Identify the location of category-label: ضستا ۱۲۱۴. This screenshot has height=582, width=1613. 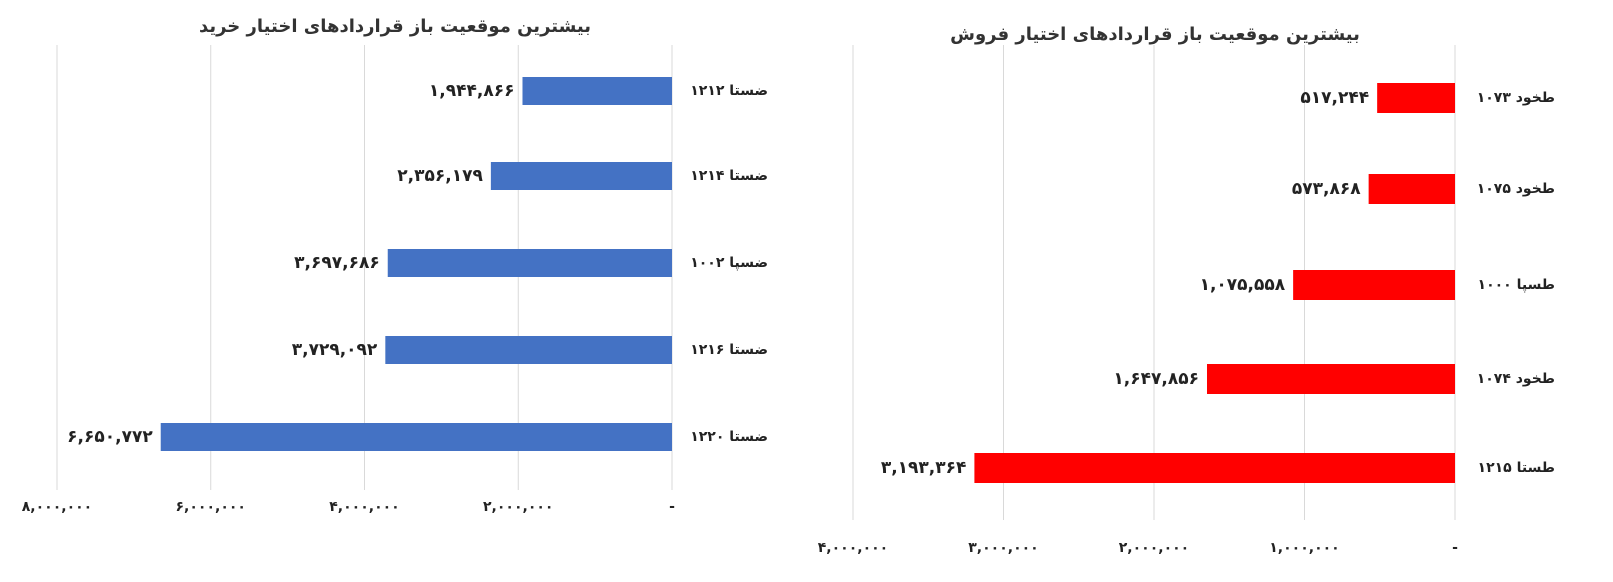
(729, 176).